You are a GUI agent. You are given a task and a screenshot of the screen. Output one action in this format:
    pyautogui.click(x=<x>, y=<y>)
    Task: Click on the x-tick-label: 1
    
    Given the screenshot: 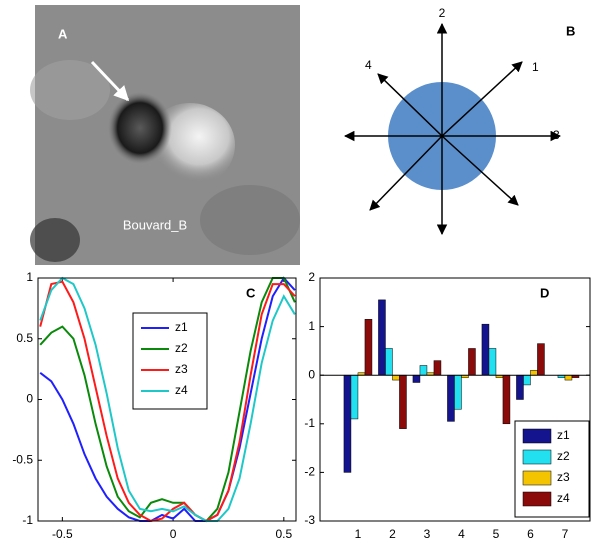 What is the action you would take?
    pyautogui.click(x=358, y=534)
    